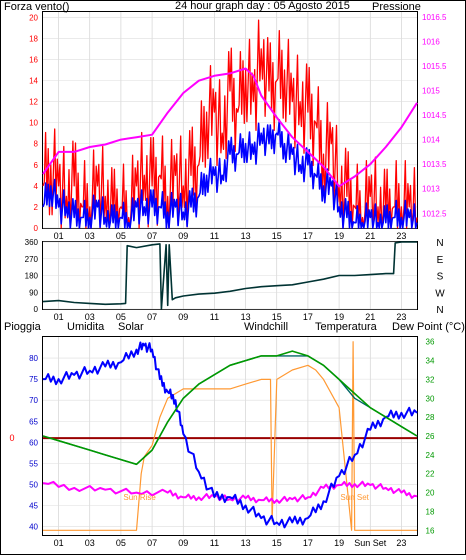 The image size is (466, 560). What do you see at coordinates (90, 543) in the screenshot?
I see `x-tick-label-bottom: 03` at bounding box center [90, 543].